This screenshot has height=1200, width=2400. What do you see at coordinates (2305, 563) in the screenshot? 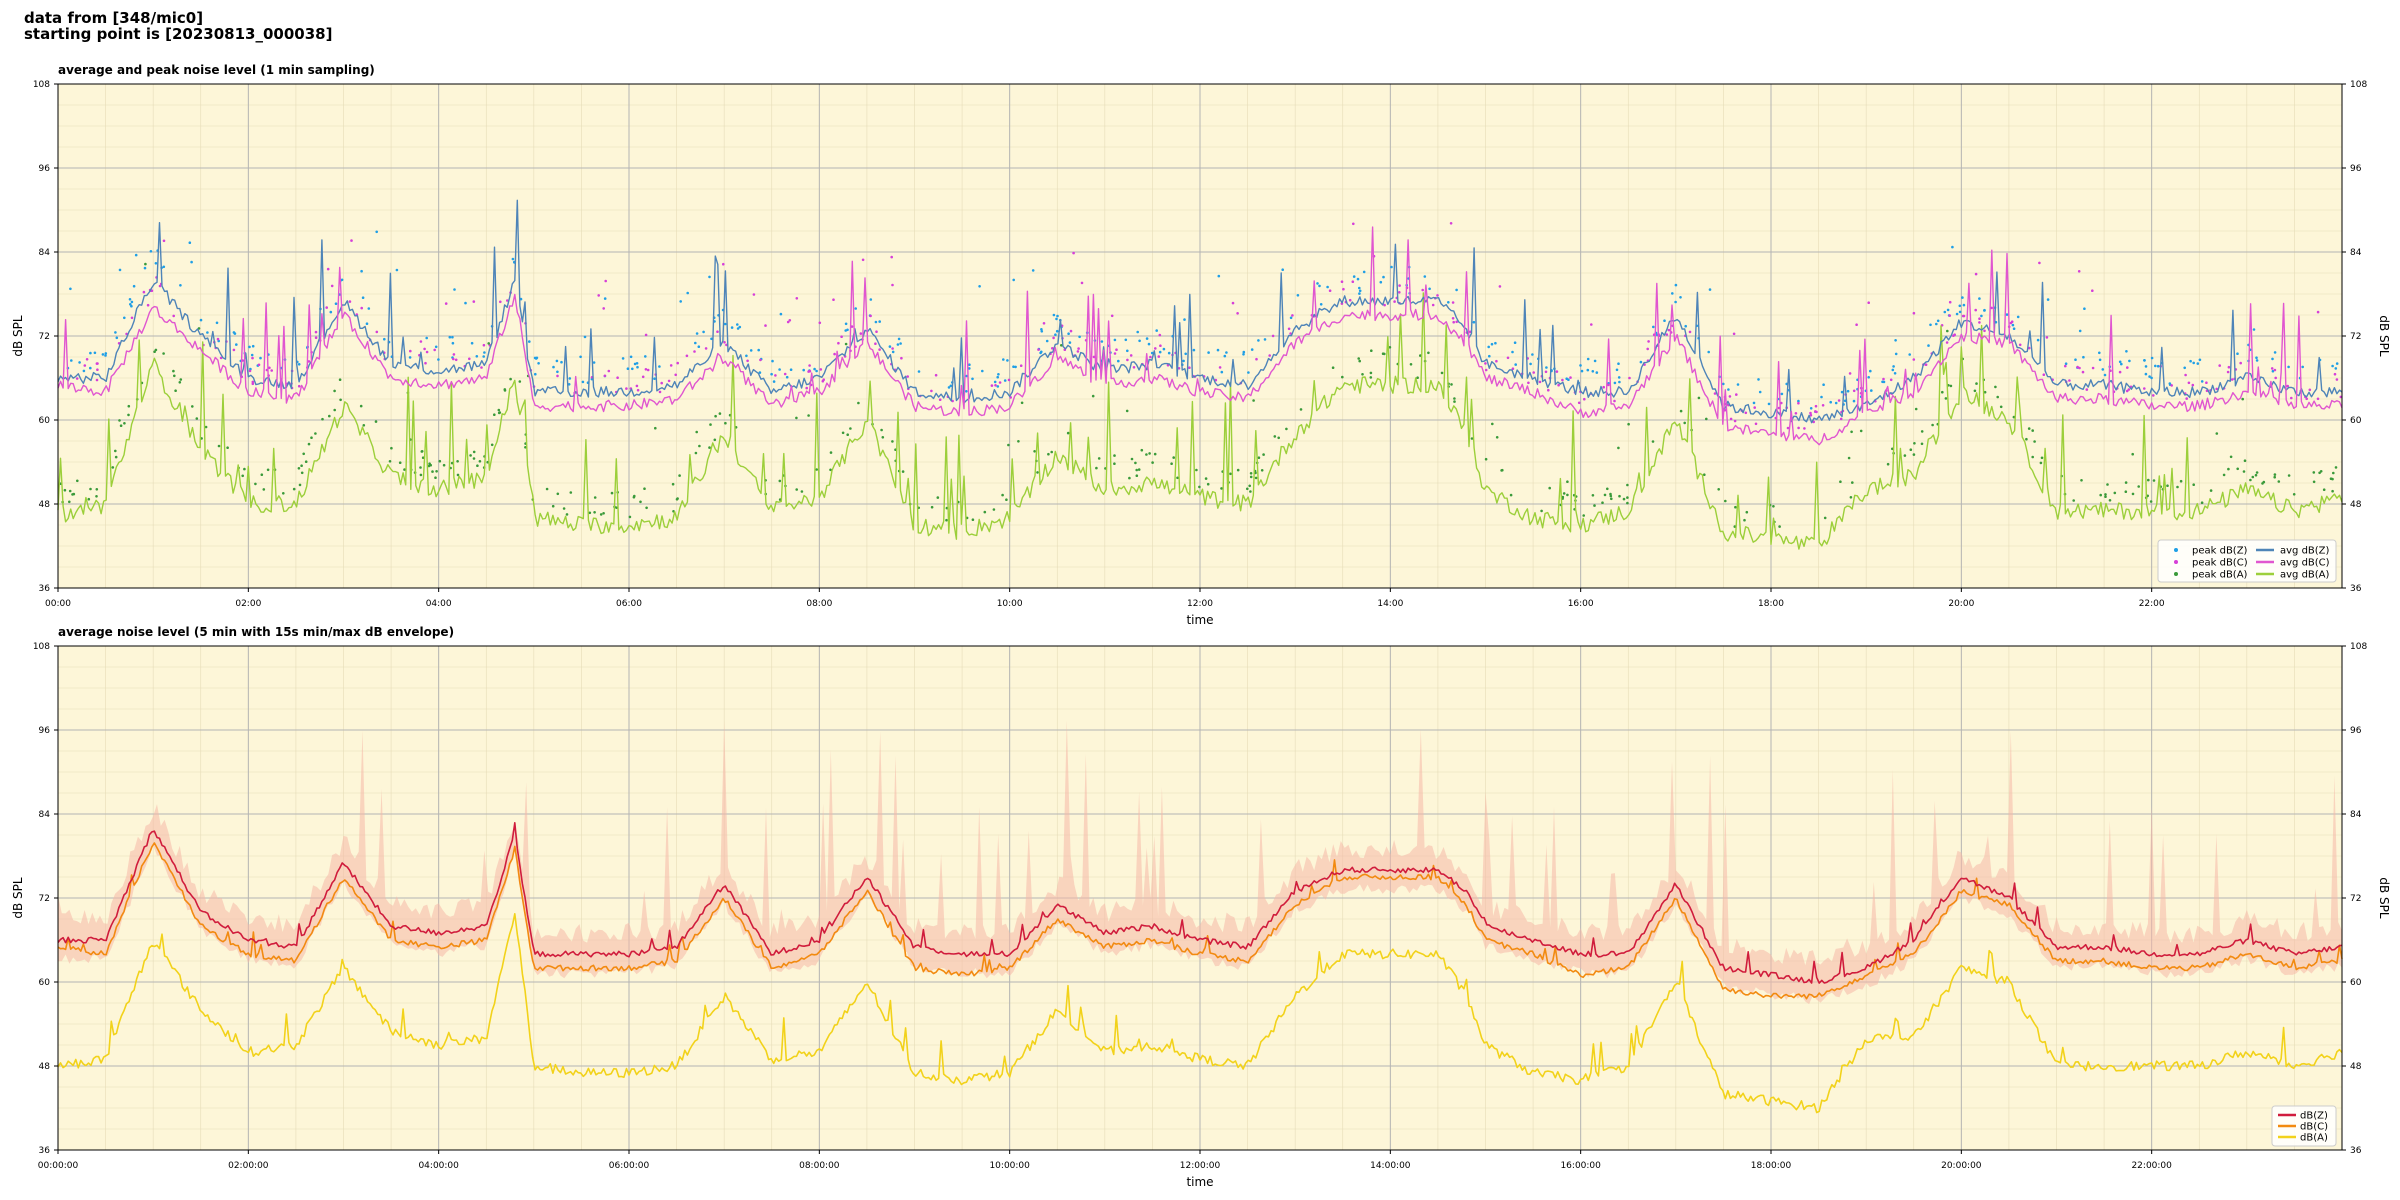
I see `legend-label: avg dB(C)` at bounding box center [2305, 563].